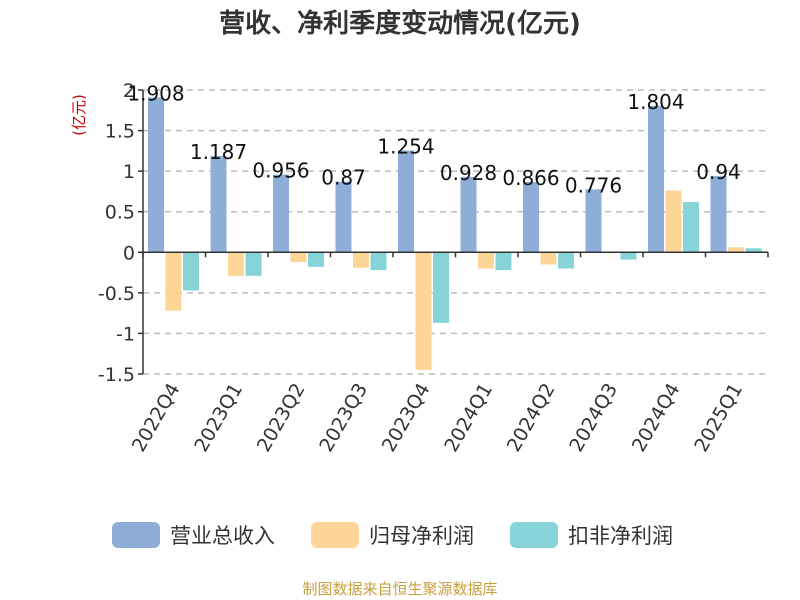  Describe the element at coordinates (156, 418) in the screenshot. I see `x-tick-label: 2022Q4` at that location.